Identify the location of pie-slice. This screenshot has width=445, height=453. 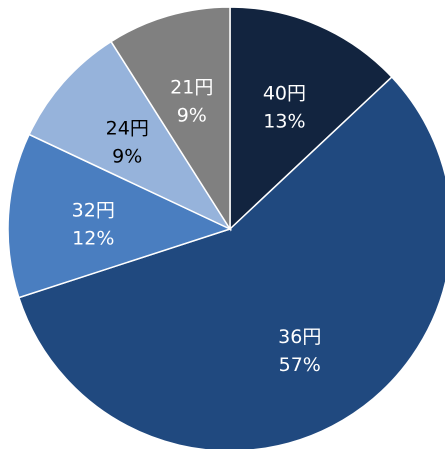
(170, 119).